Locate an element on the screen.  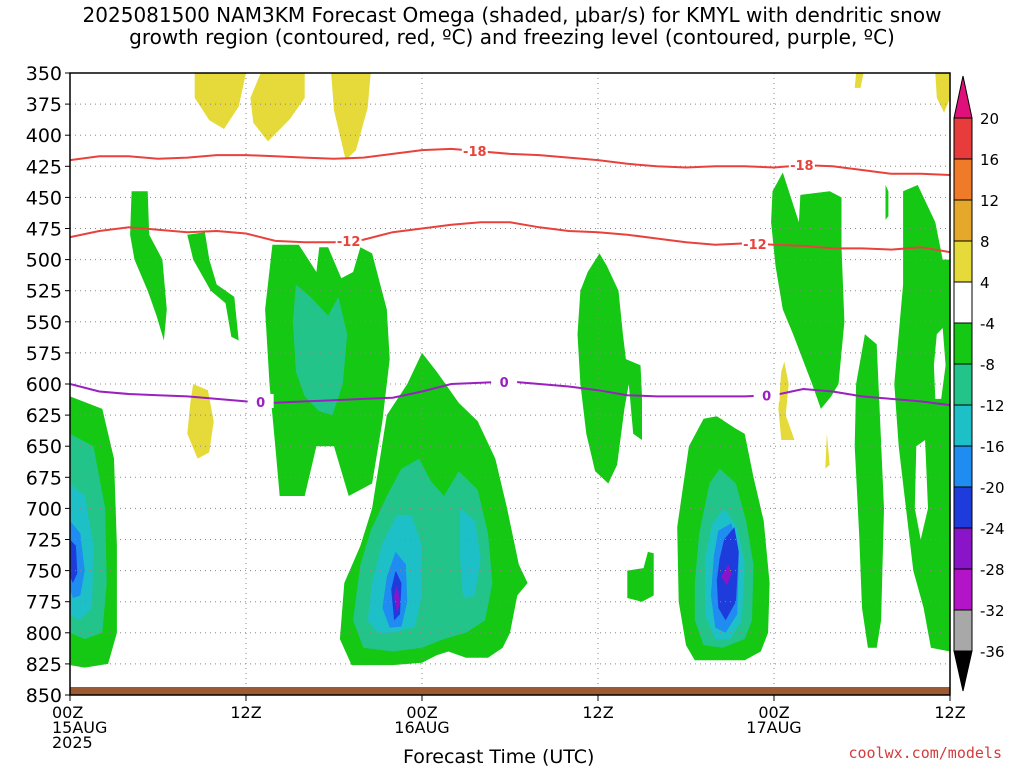
colorbar-label-7: -12 is located at coordinates (992, 406).